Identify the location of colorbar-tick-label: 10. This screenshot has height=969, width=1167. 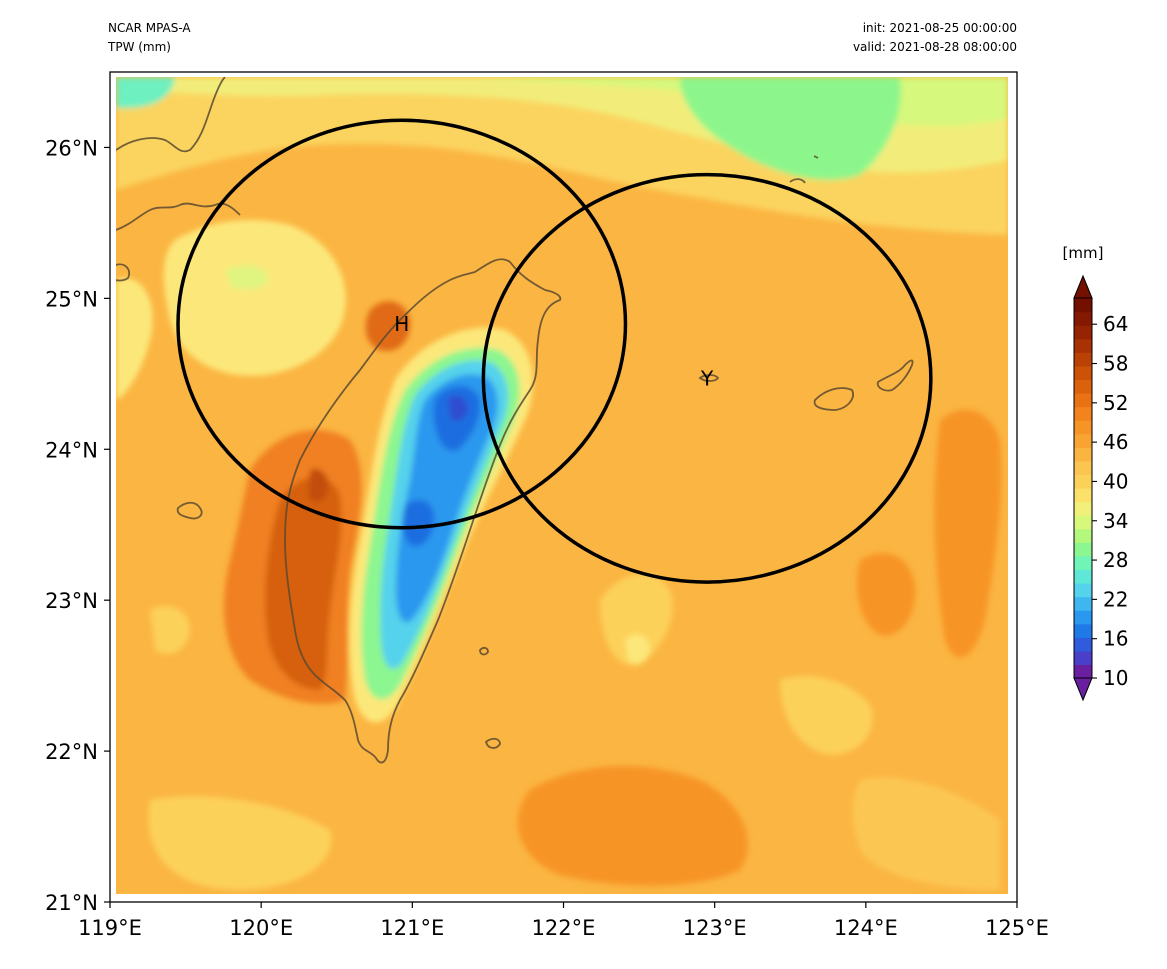
(1115, 678).